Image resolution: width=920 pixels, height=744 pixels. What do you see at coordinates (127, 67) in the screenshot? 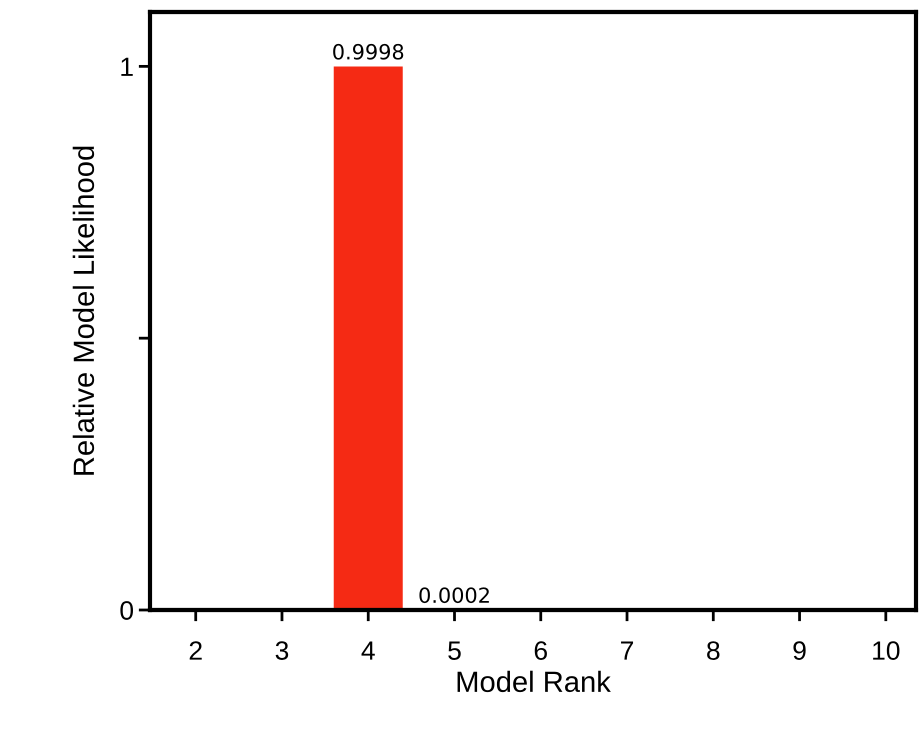
I see `y-tick-label: 1` at bounding box center [127, 67].